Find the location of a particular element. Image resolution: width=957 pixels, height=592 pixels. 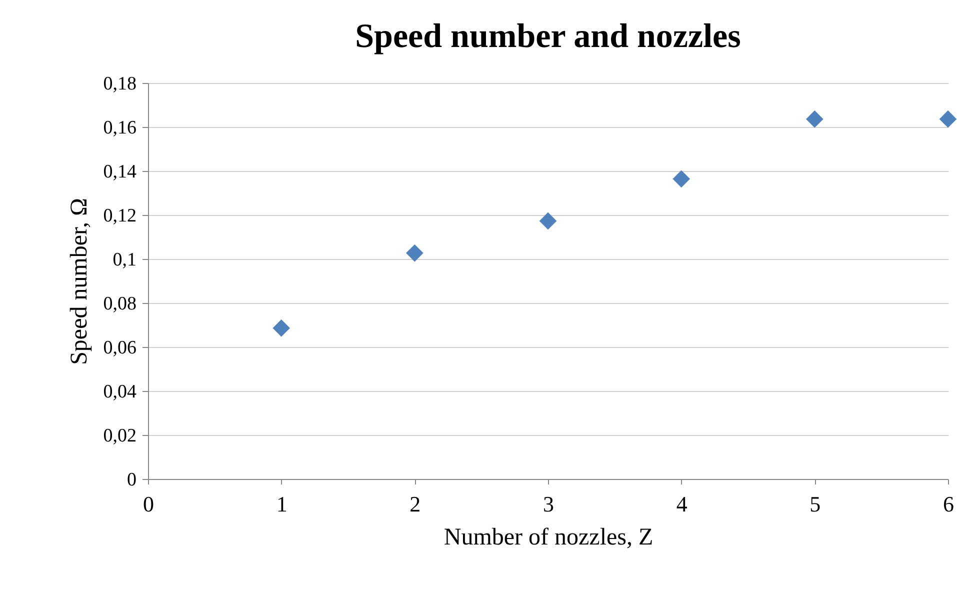

y-tick-label: 0,04 is located at coordinates (120, 392).